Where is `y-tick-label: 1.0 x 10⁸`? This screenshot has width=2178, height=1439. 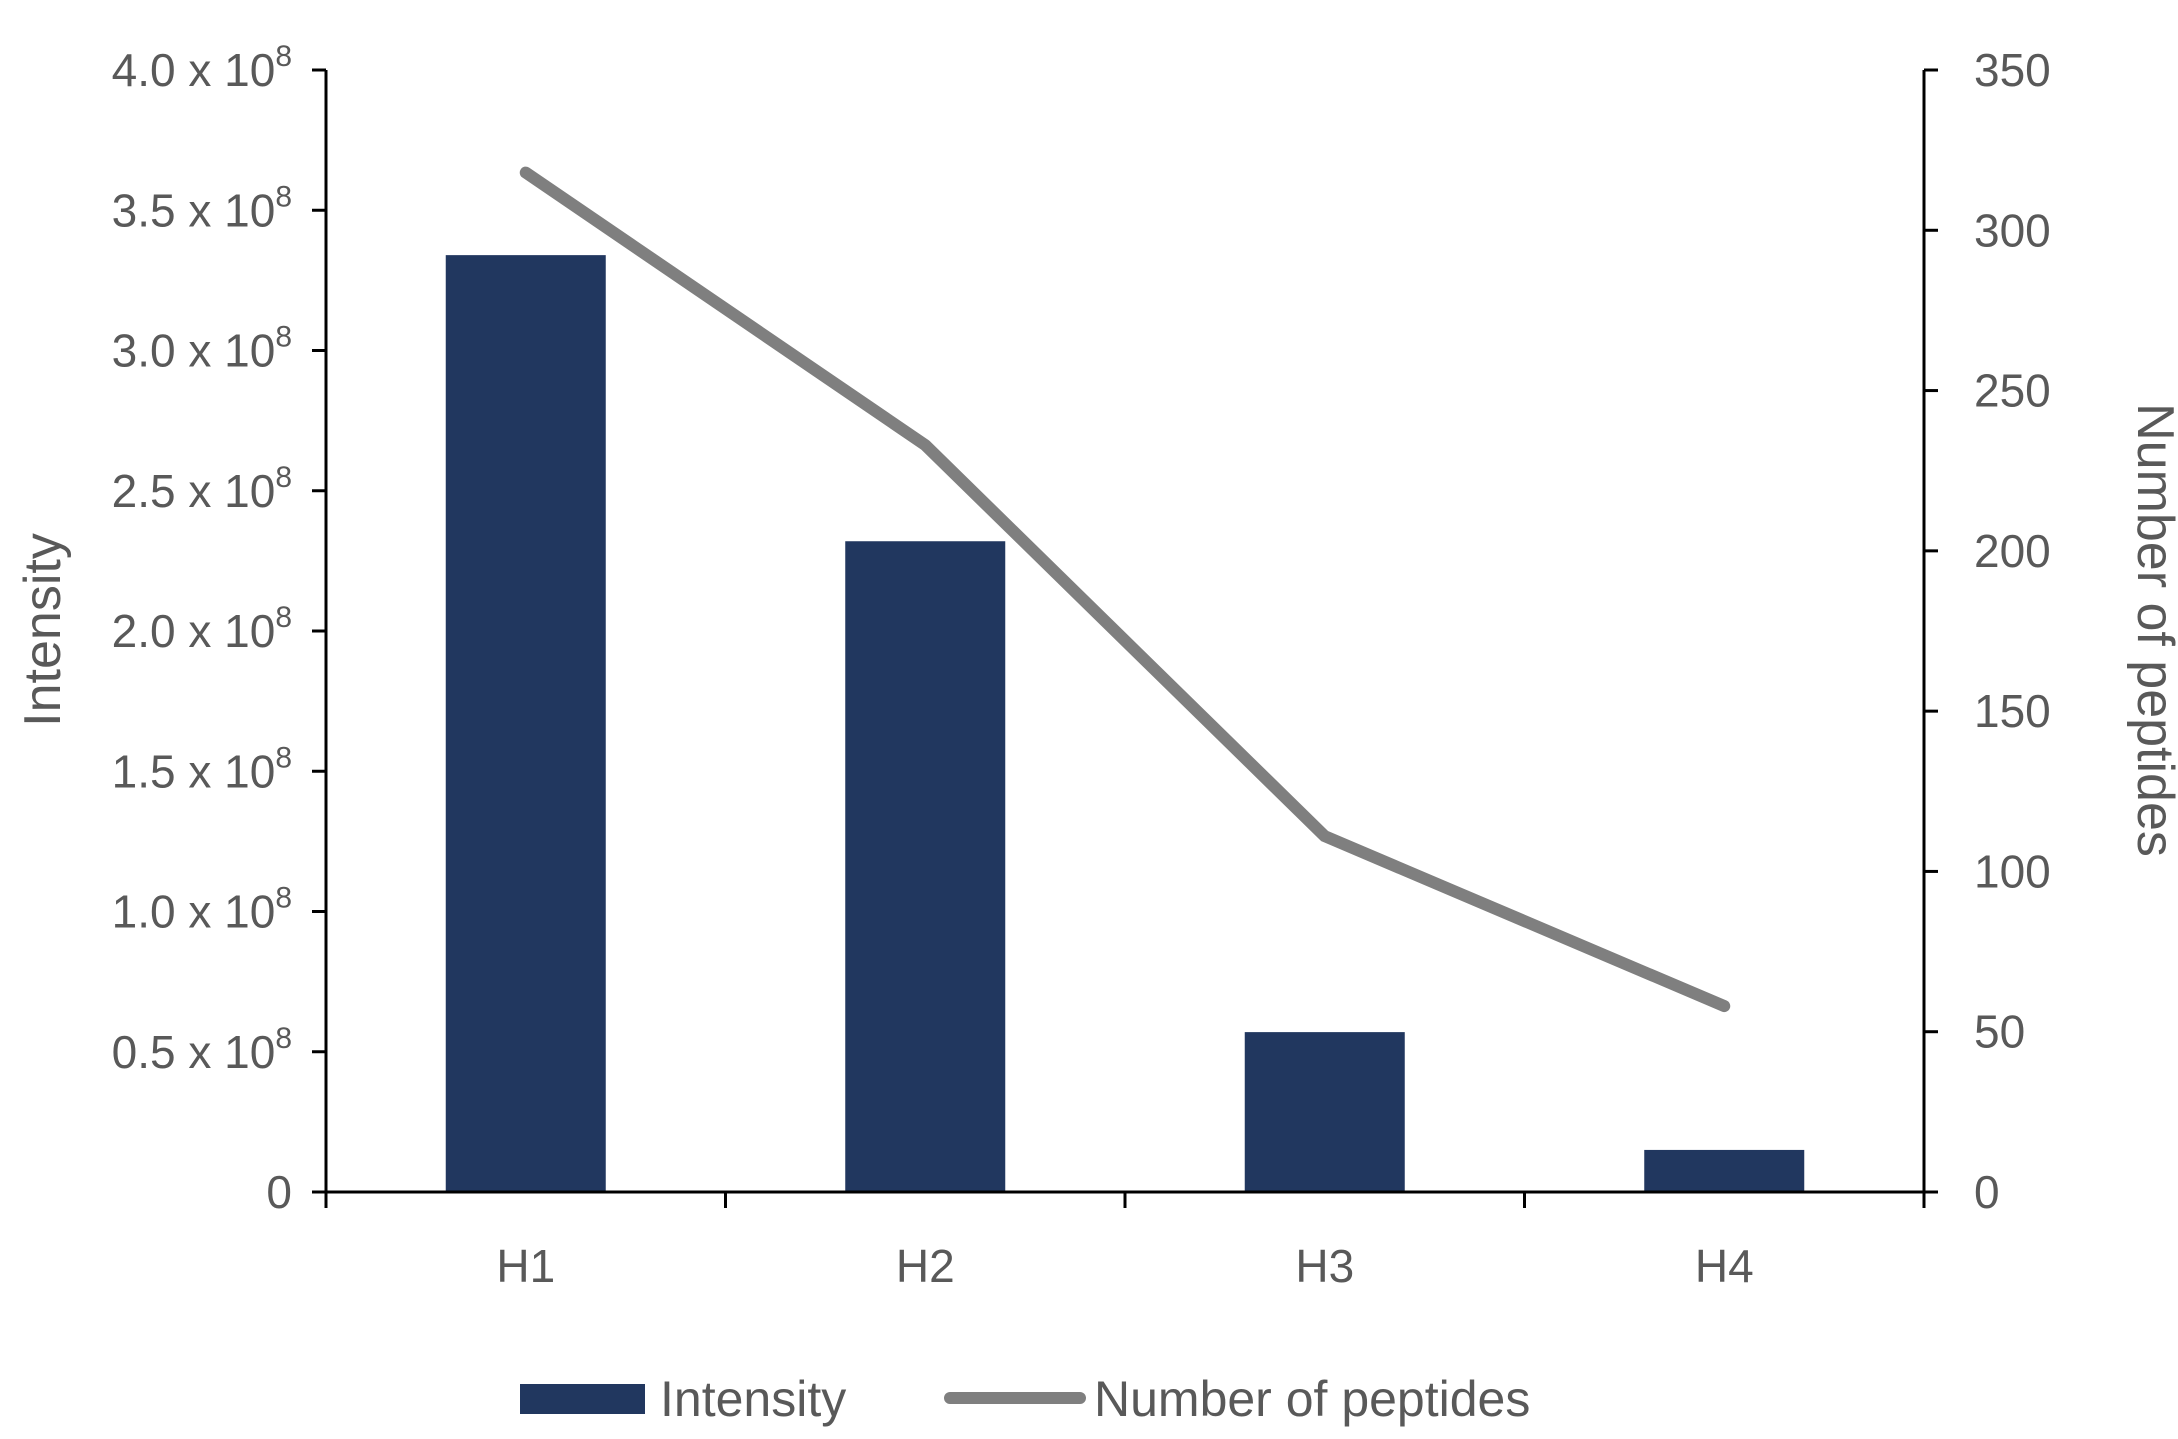 y-tick-label: 1.0 x 10⁸ is located at coordinates (202, 910).